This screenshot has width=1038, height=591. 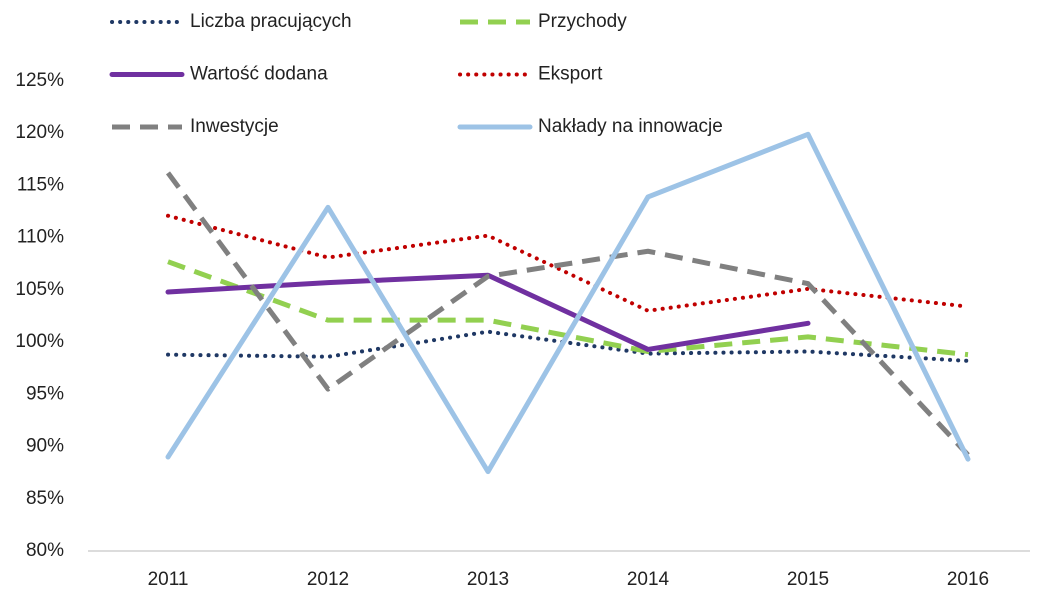 What do you see at coordinates (234, 126) in the screenshot?
I see `legend-label: Inwestycje` at bounding box center [234, 126].